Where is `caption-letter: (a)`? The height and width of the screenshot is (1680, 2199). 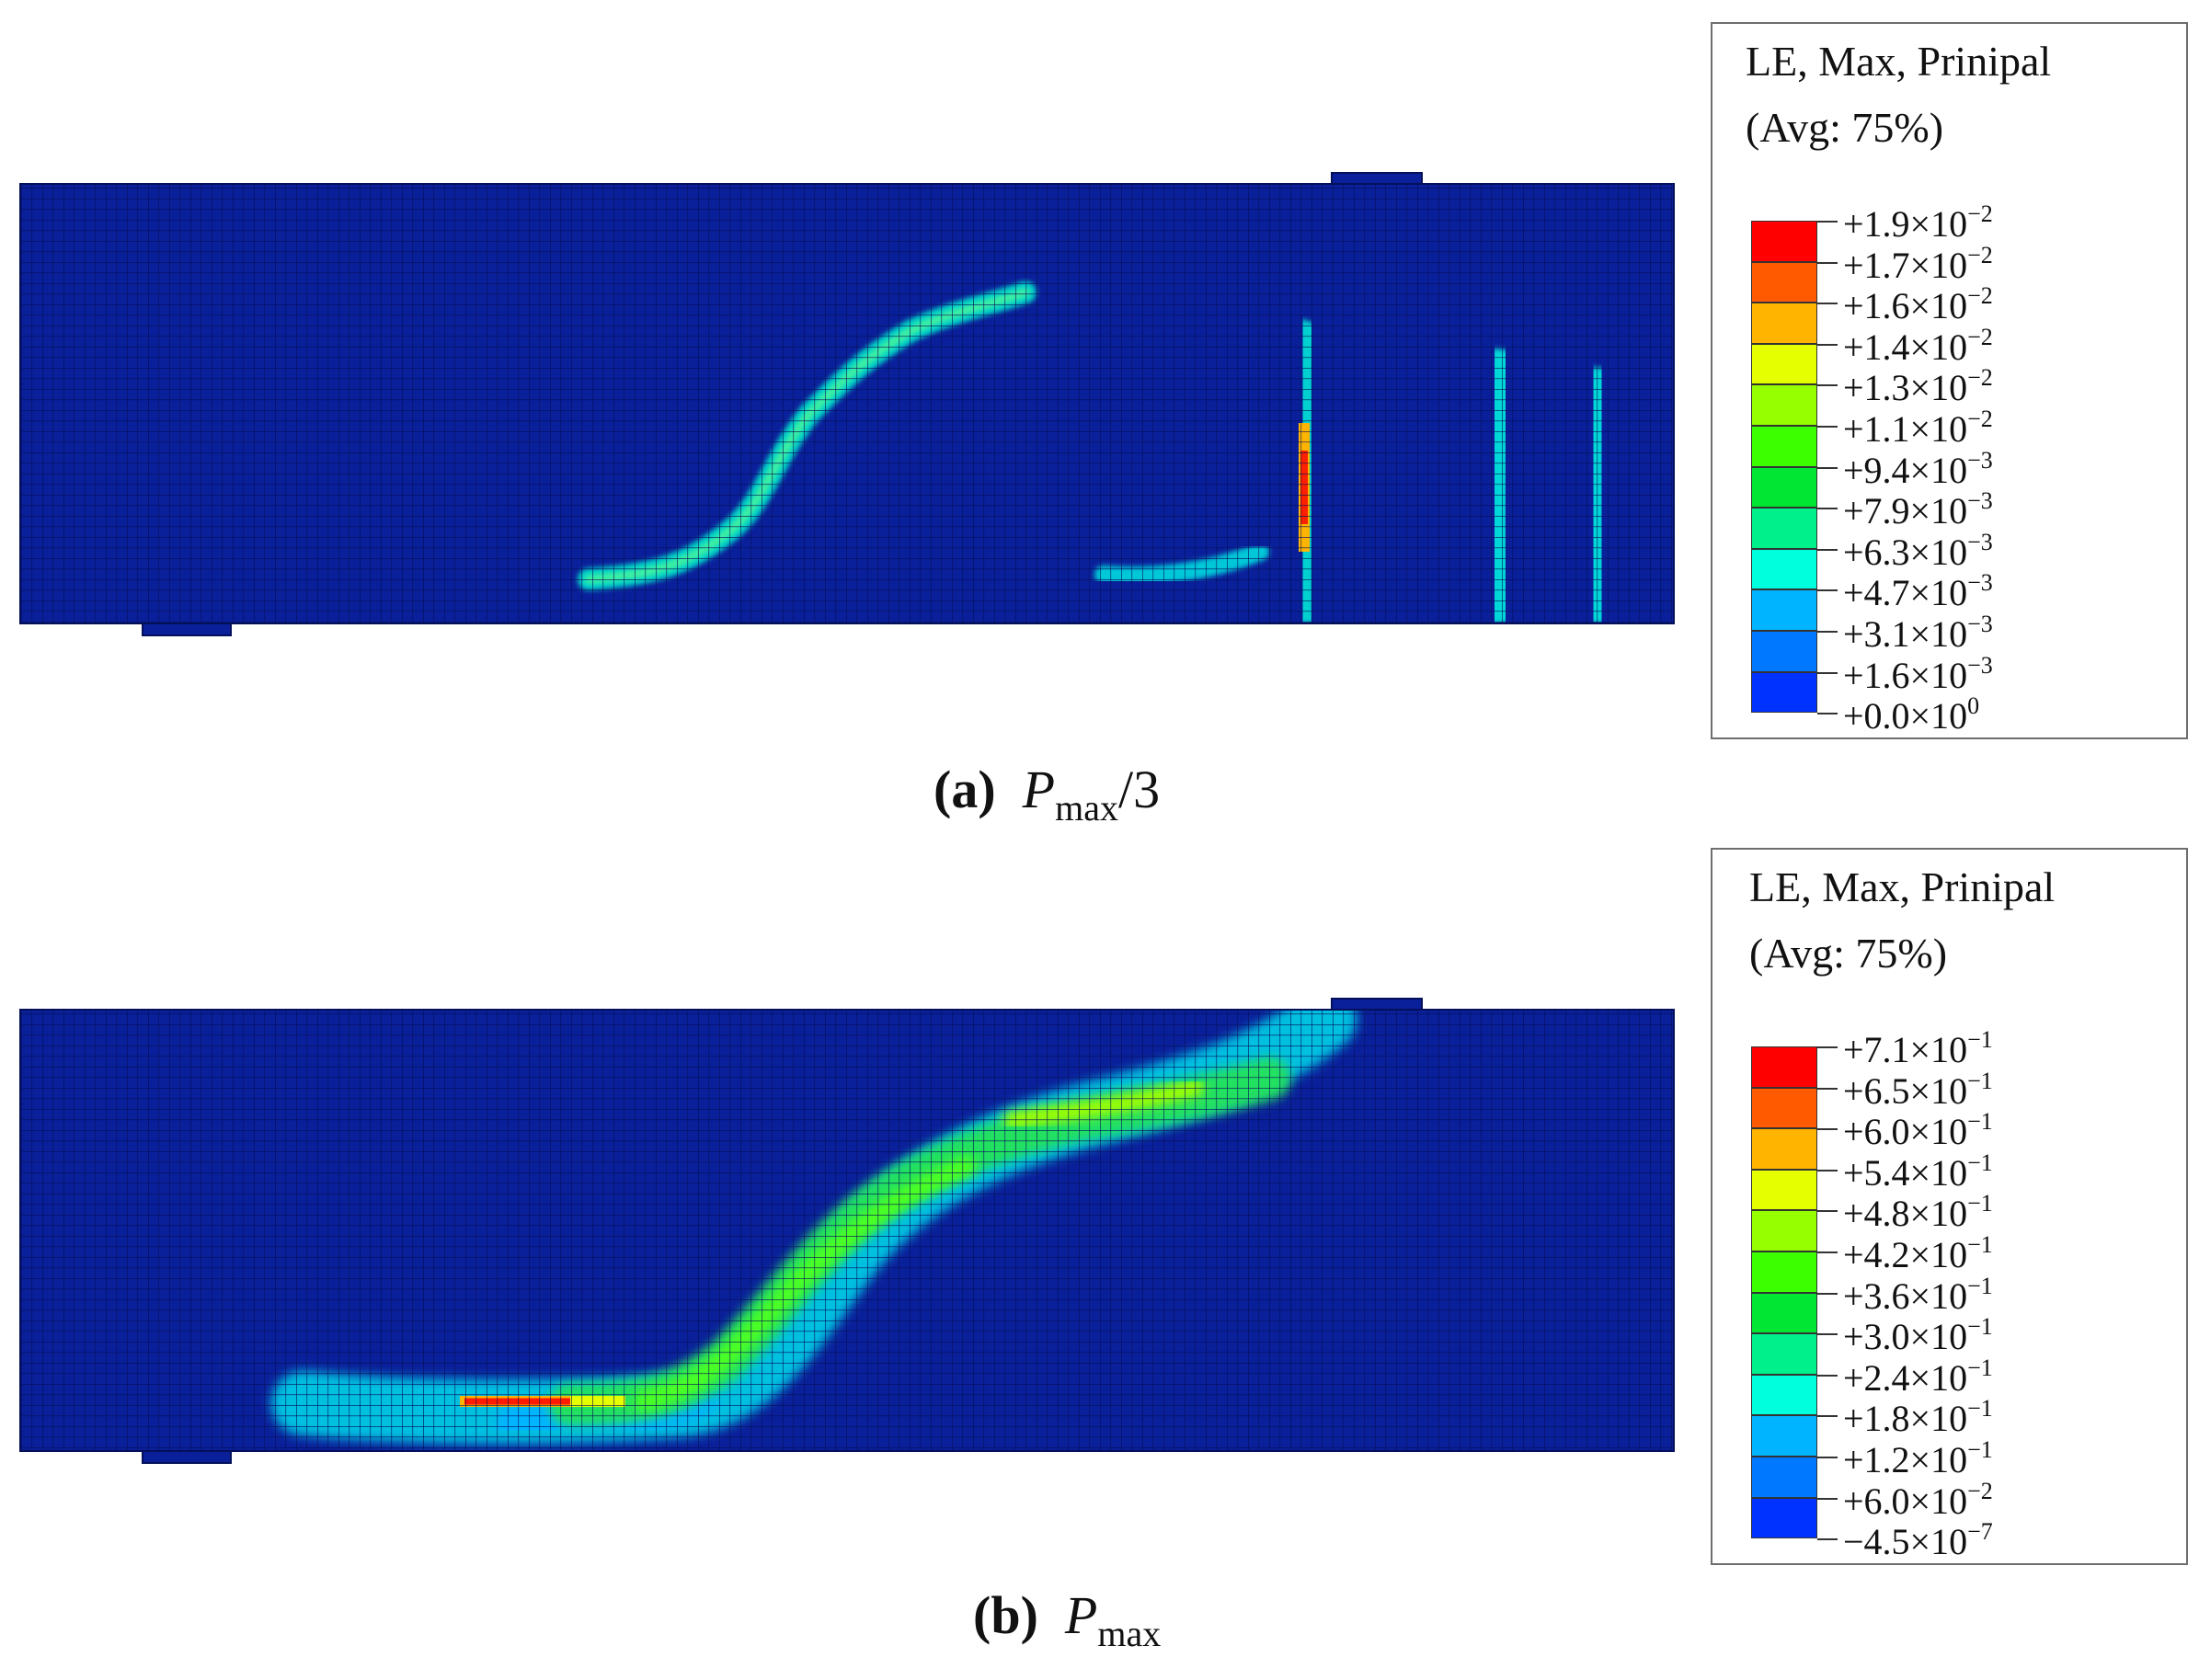 caption-letter: (a) is located at coordinates (964, 789).